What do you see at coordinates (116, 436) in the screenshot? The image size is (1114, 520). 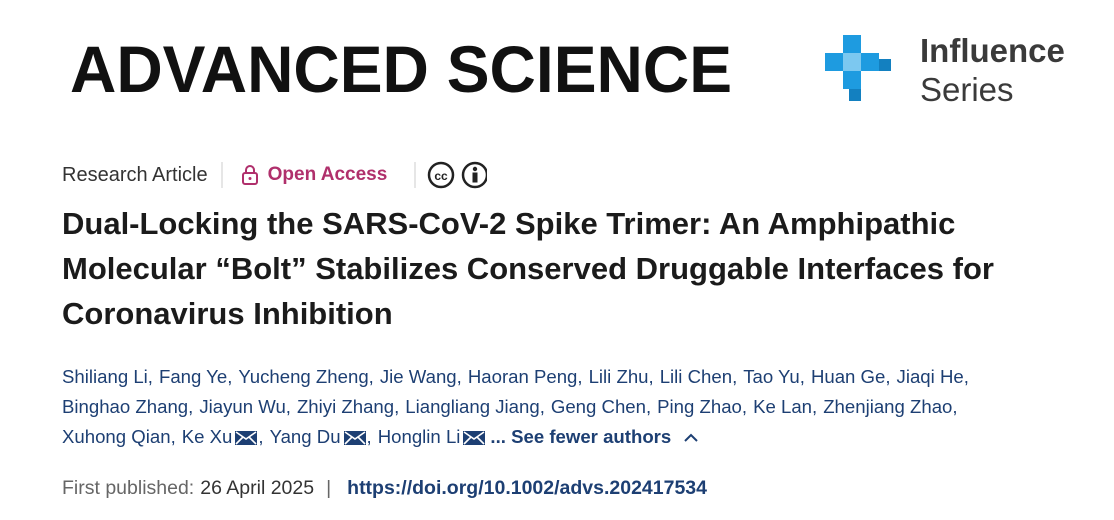 I see `author-name: Xuhong Qian` at bounding box center [116, 436].